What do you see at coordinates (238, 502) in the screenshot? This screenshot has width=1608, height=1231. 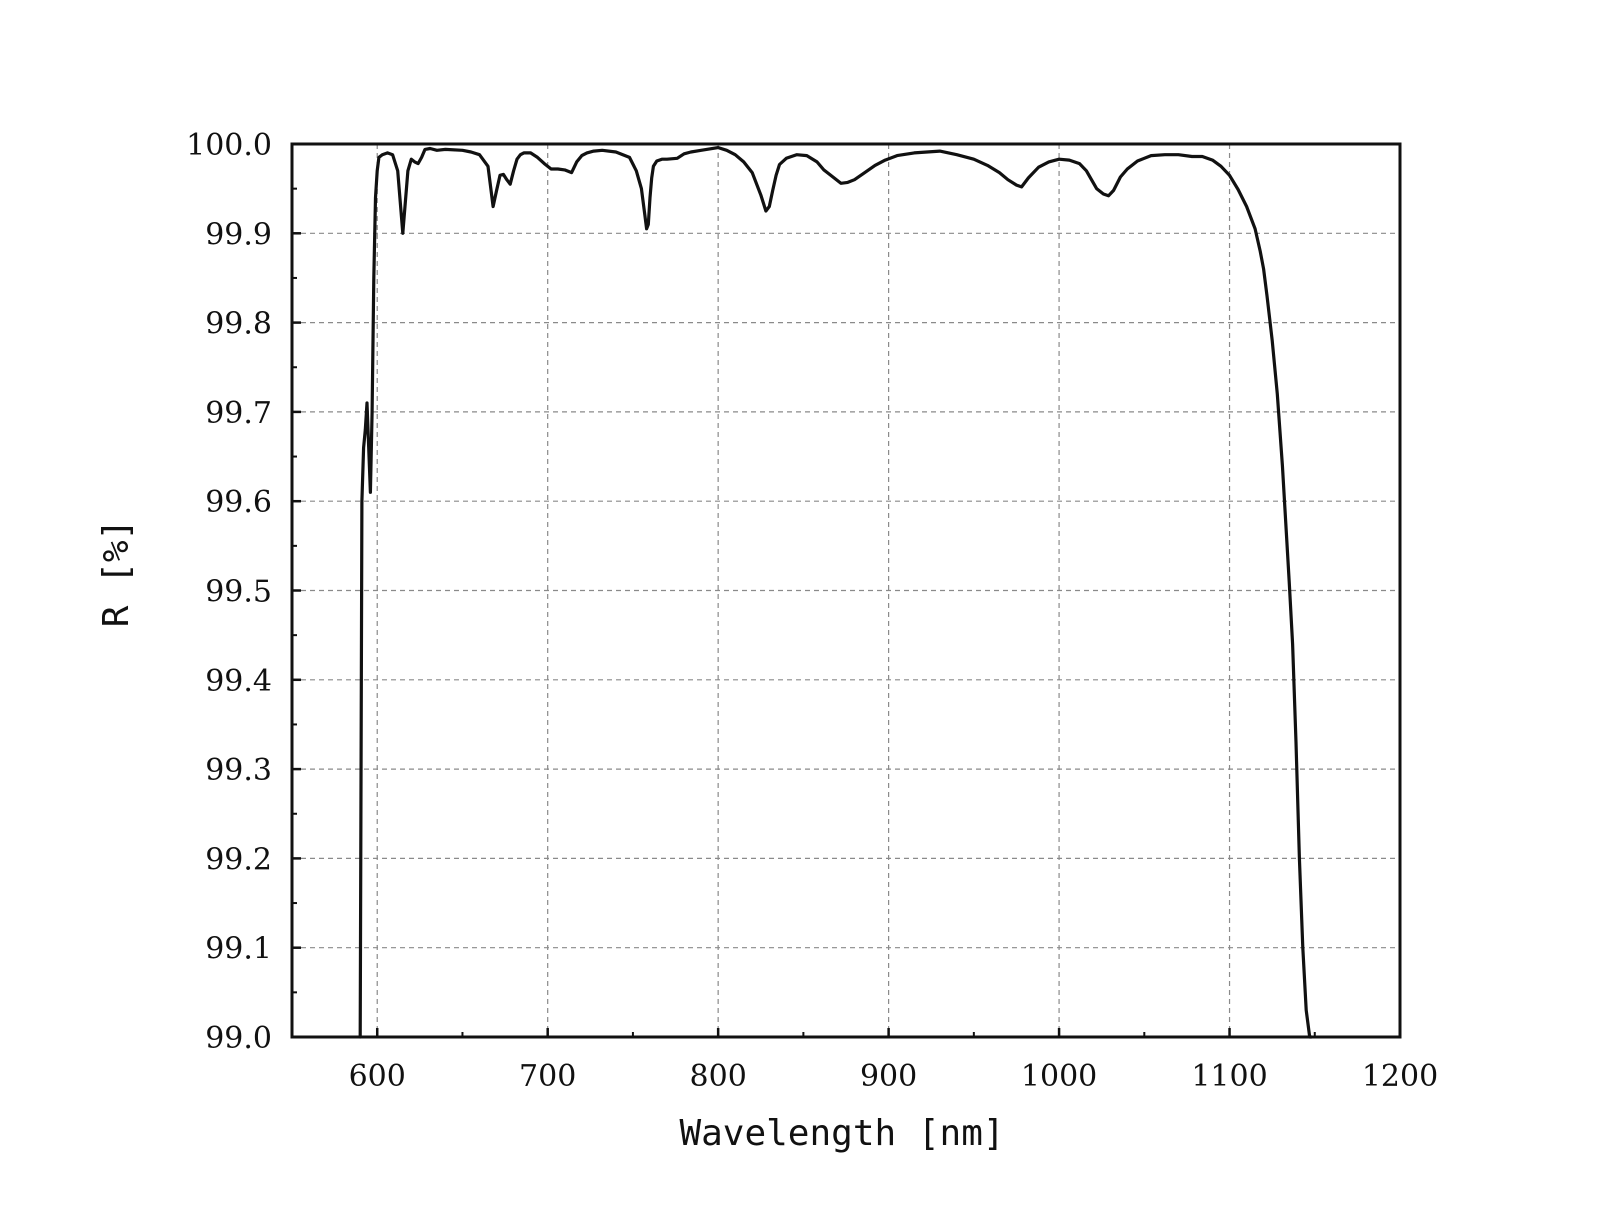 I see `y-tick-label: 99.6` at bounding box center [238, 502].